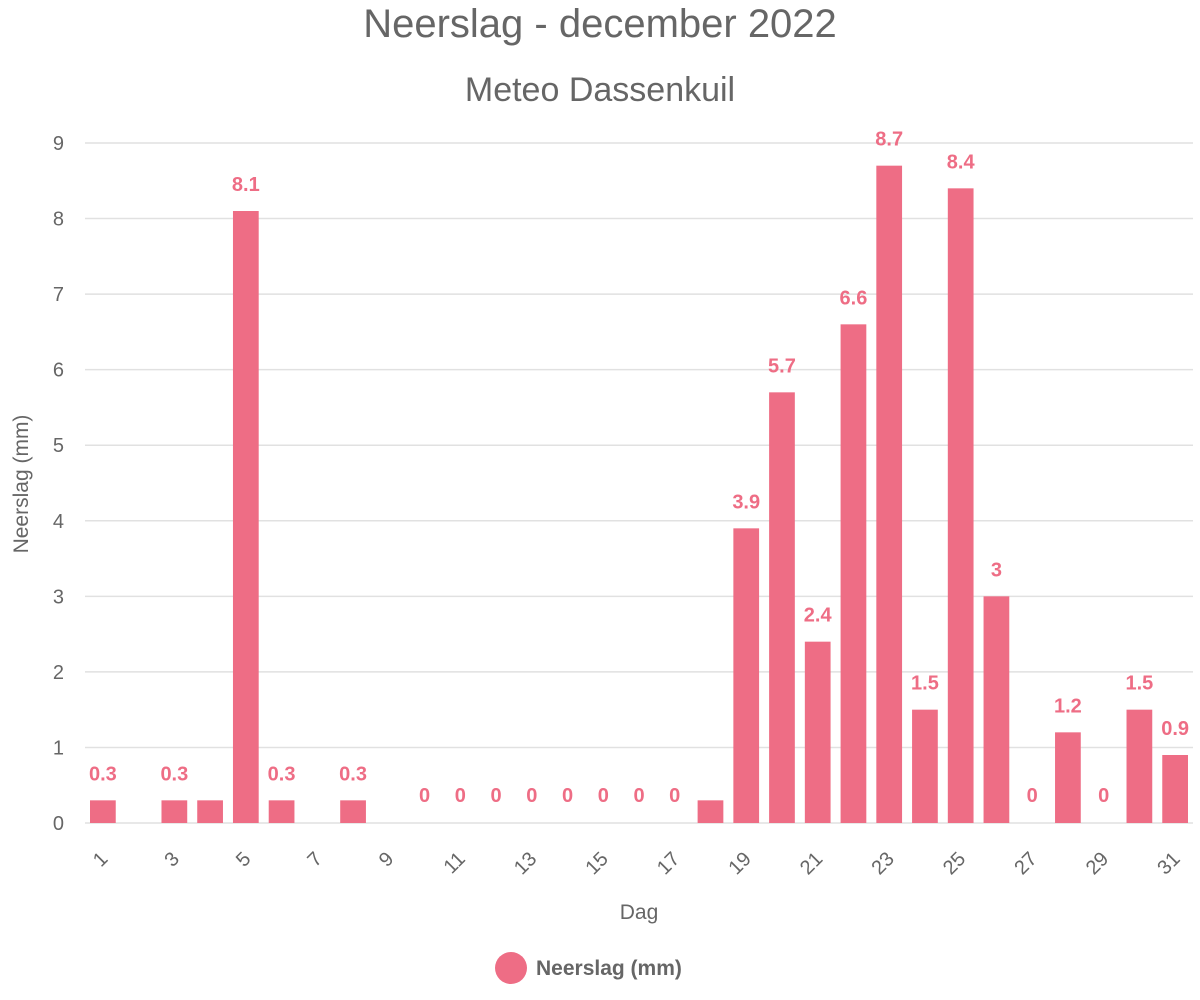 This screenshot has height=1000, width=1200. Describe the element at coordinates (954, 863) in the screenshot. I see `x-tick-label: 25` at that location.